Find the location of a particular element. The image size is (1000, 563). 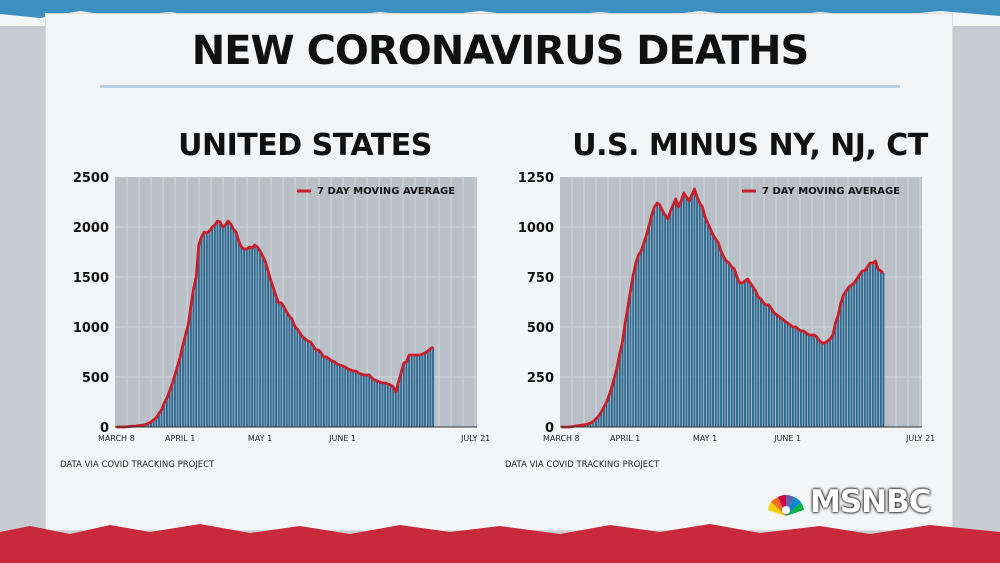

peacock-icon is located at coordinates (786, 505).